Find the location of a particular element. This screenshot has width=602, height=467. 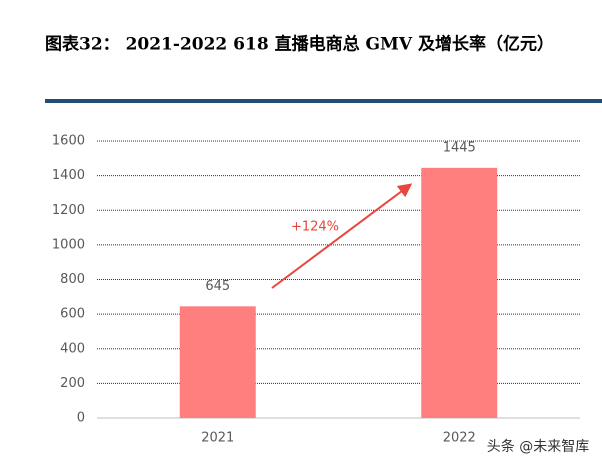

y-tick-label: 1400 is located at coordinates (68, 175).